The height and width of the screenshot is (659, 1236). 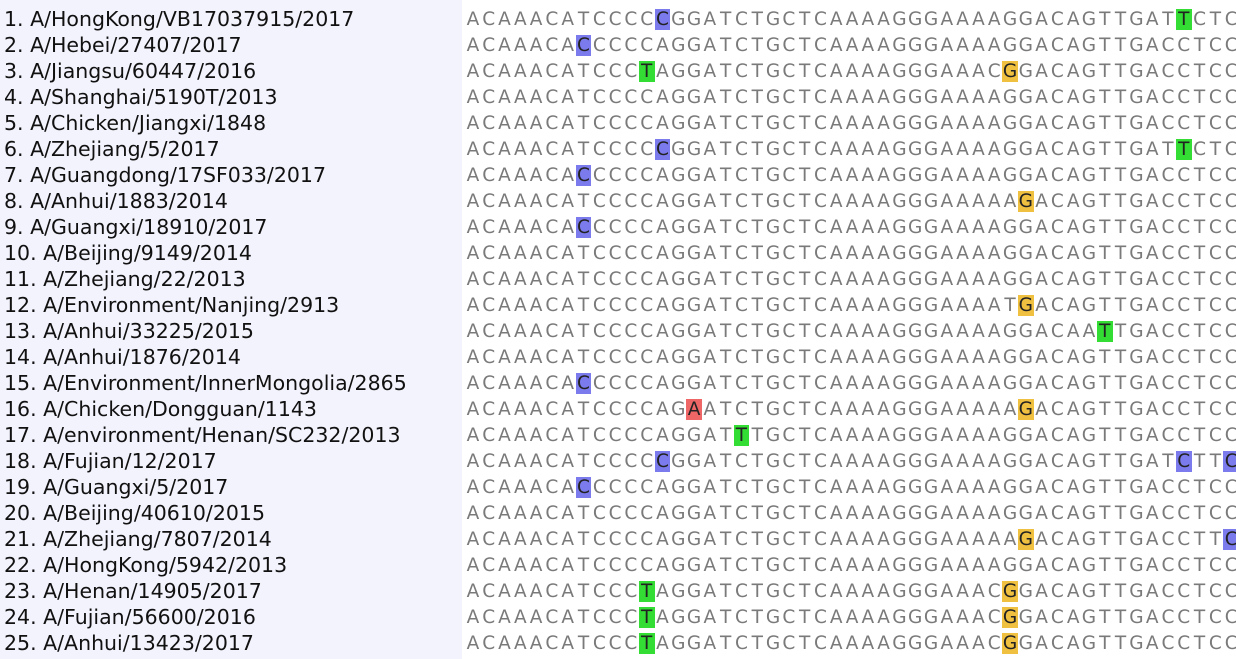 What do you see at coordinates (205, 383) in the screenshot?
I see `sequence-name: 15. A/Environment/InnerMongolia/2865` at bounding box center [205, 383].